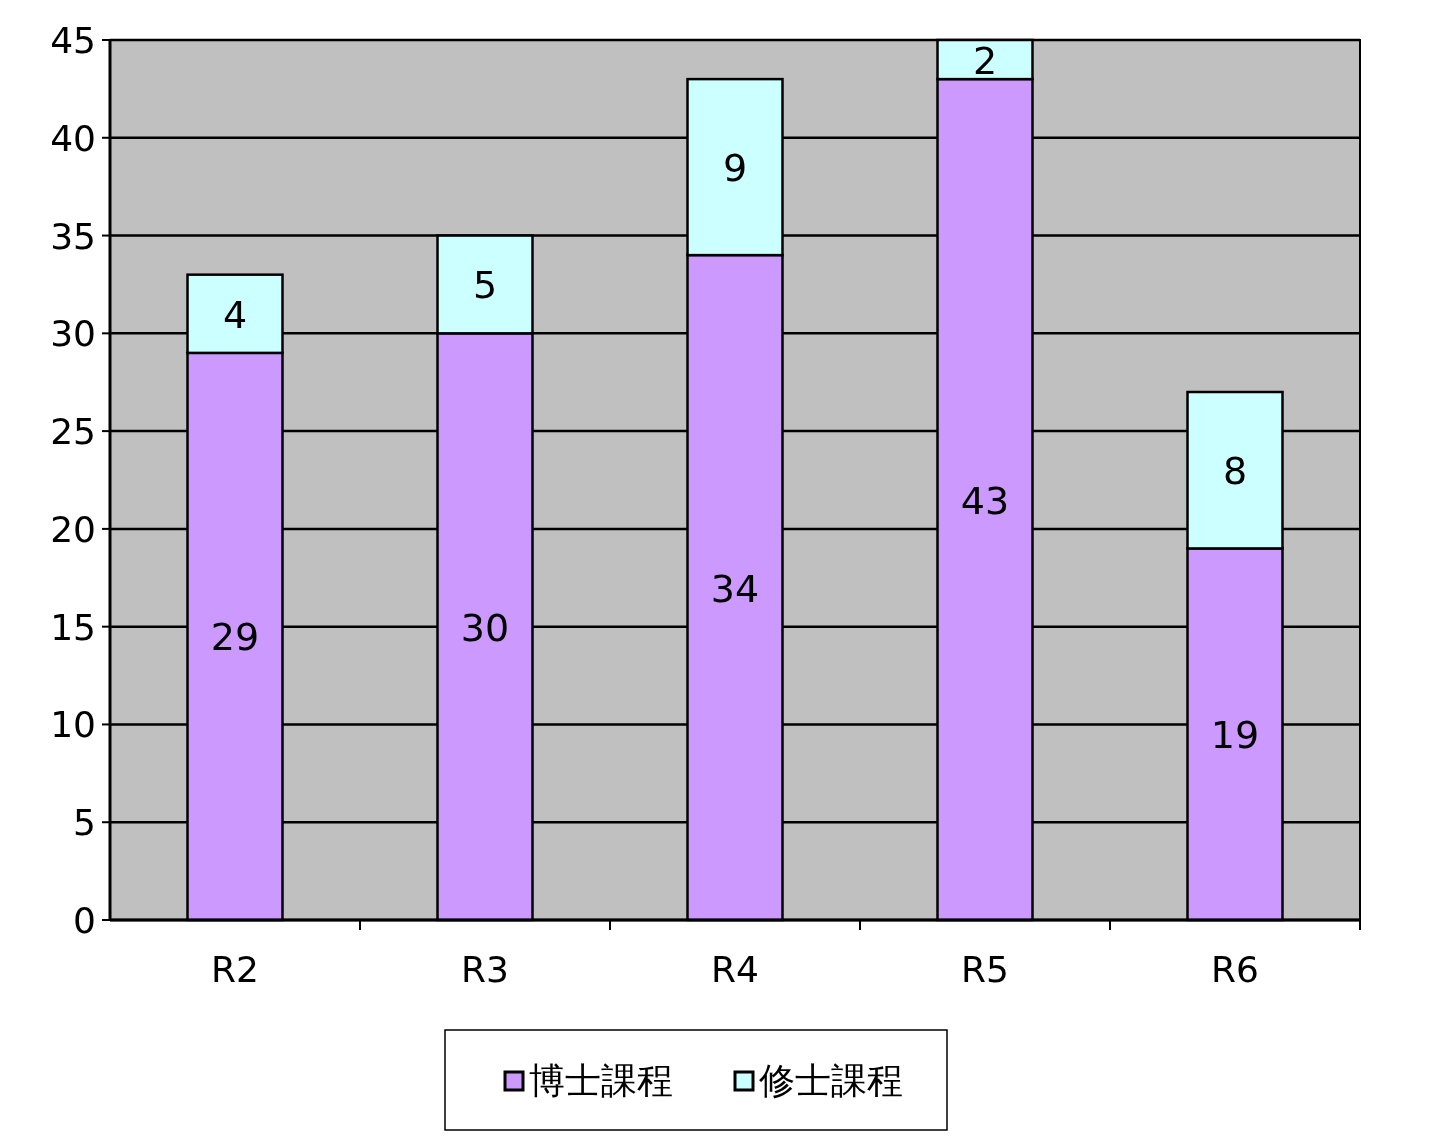  Describe the element at coordinates (73, 40) in the screenshot. I see `y-tick-label: 45` at that location.